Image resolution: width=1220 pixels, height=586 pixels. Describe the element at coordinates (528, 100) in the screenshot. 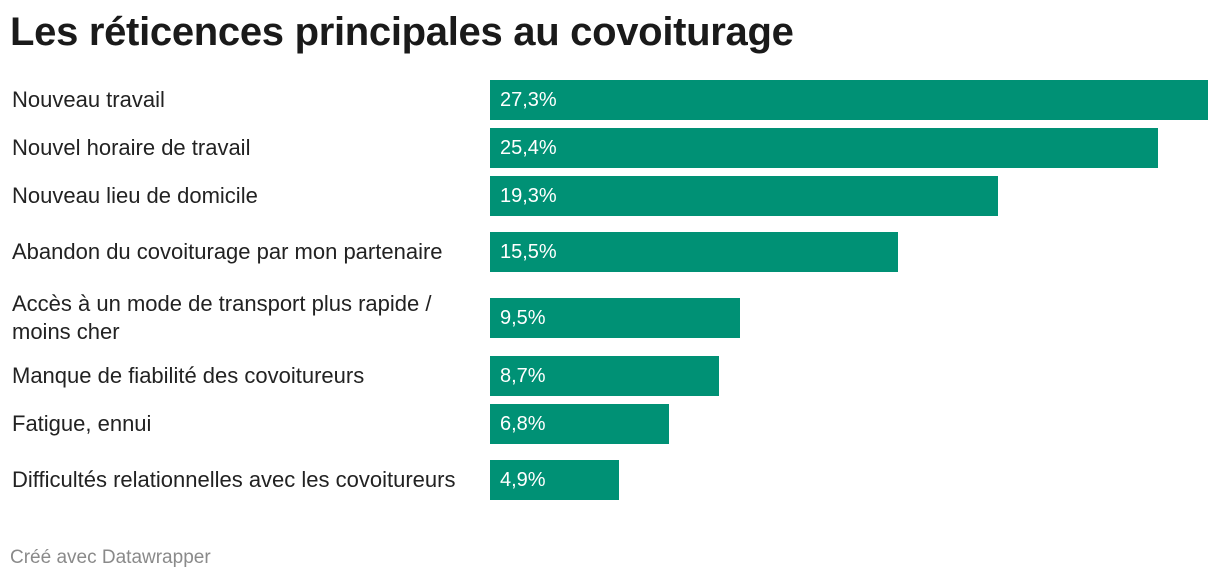

I see `bar-value-label: 27,3%` at that location.